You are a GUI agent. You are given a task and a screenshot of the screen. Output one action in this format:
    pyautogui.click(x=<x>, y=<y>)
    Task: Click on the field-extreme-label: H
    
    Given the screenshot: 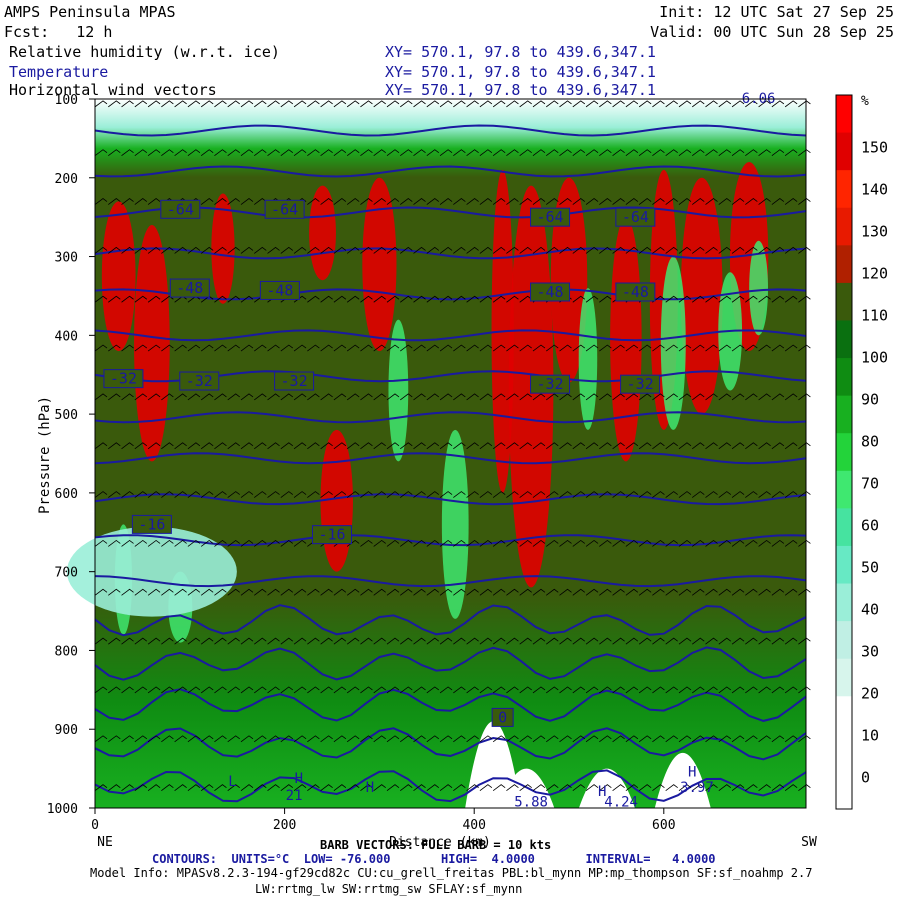 What is the action you would take?
    pyautogui.click(x=692, y=772)
    